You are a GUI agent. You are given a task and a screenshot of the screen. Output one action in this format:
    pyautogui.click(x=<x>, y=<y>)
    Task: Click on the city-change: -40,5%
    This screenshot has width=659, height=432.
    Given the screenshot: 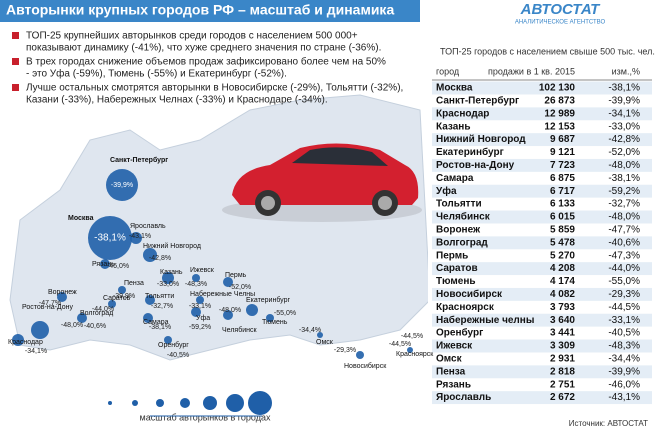 What is the action you would take?
    pyautogui.click(x=178, y=355)
    